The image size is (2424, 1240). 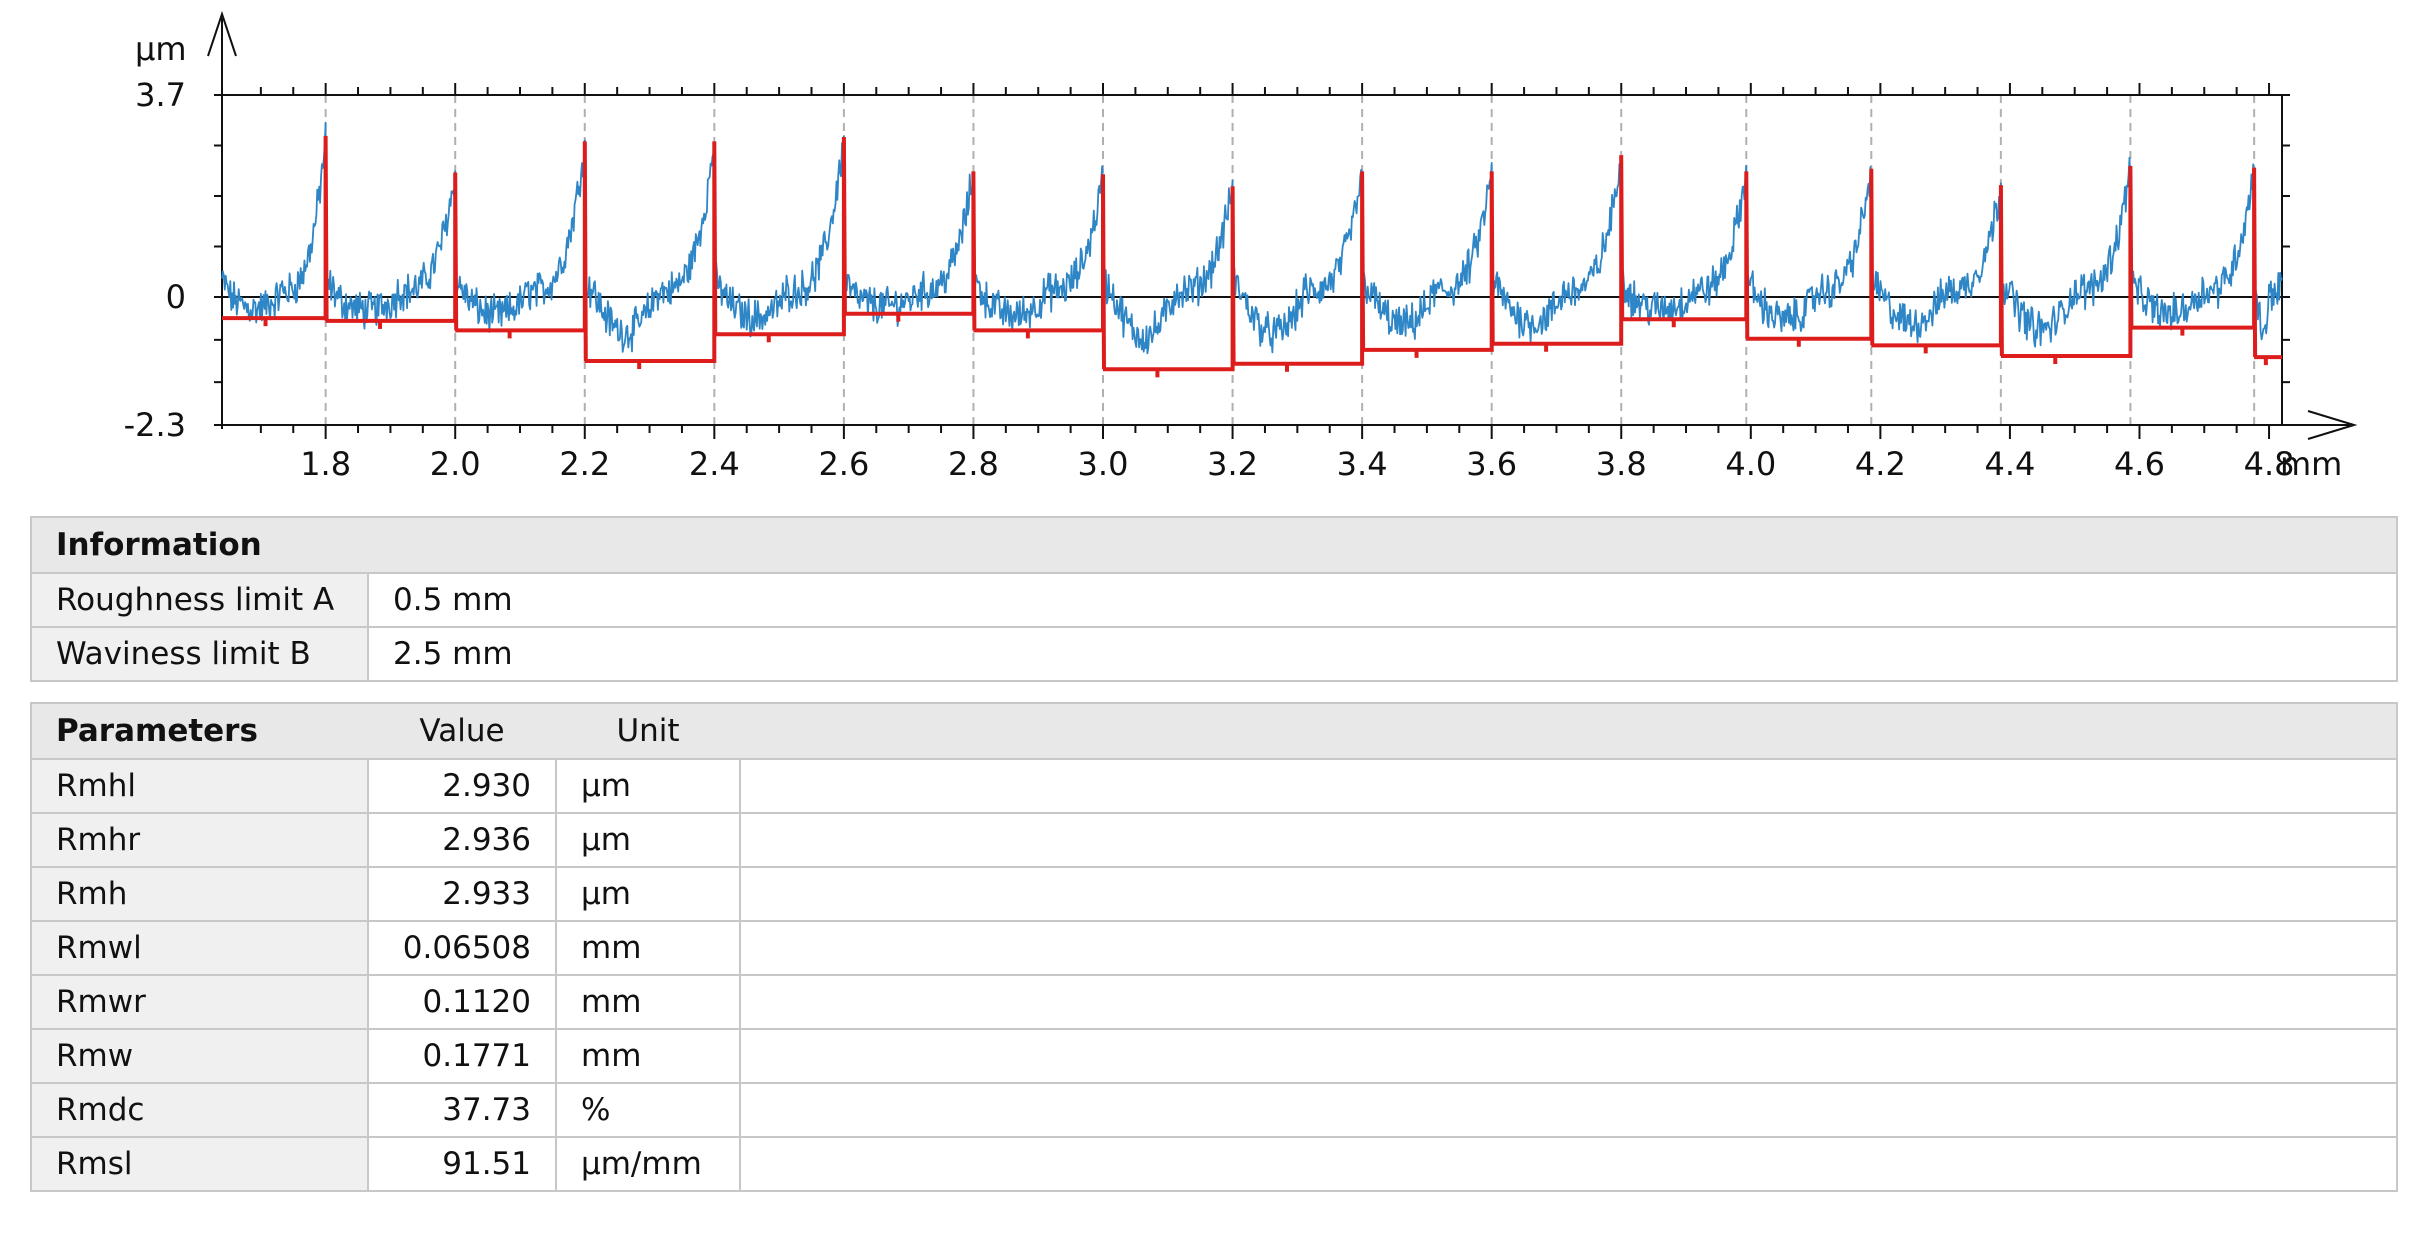 I want to click on table-row: Rmw 0.1771 mm, so click(x=1214, y=1056).